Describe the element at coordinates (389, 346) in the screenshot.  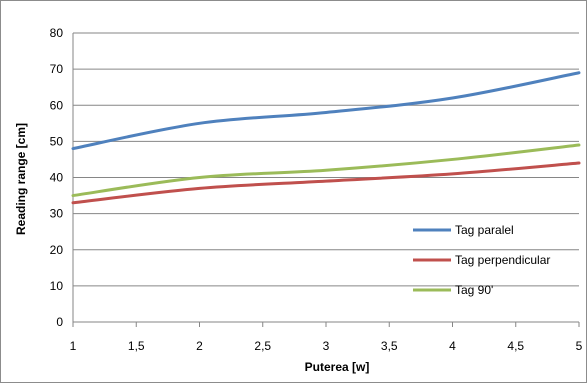
I see `x-tick-label: 3,5` at that location.